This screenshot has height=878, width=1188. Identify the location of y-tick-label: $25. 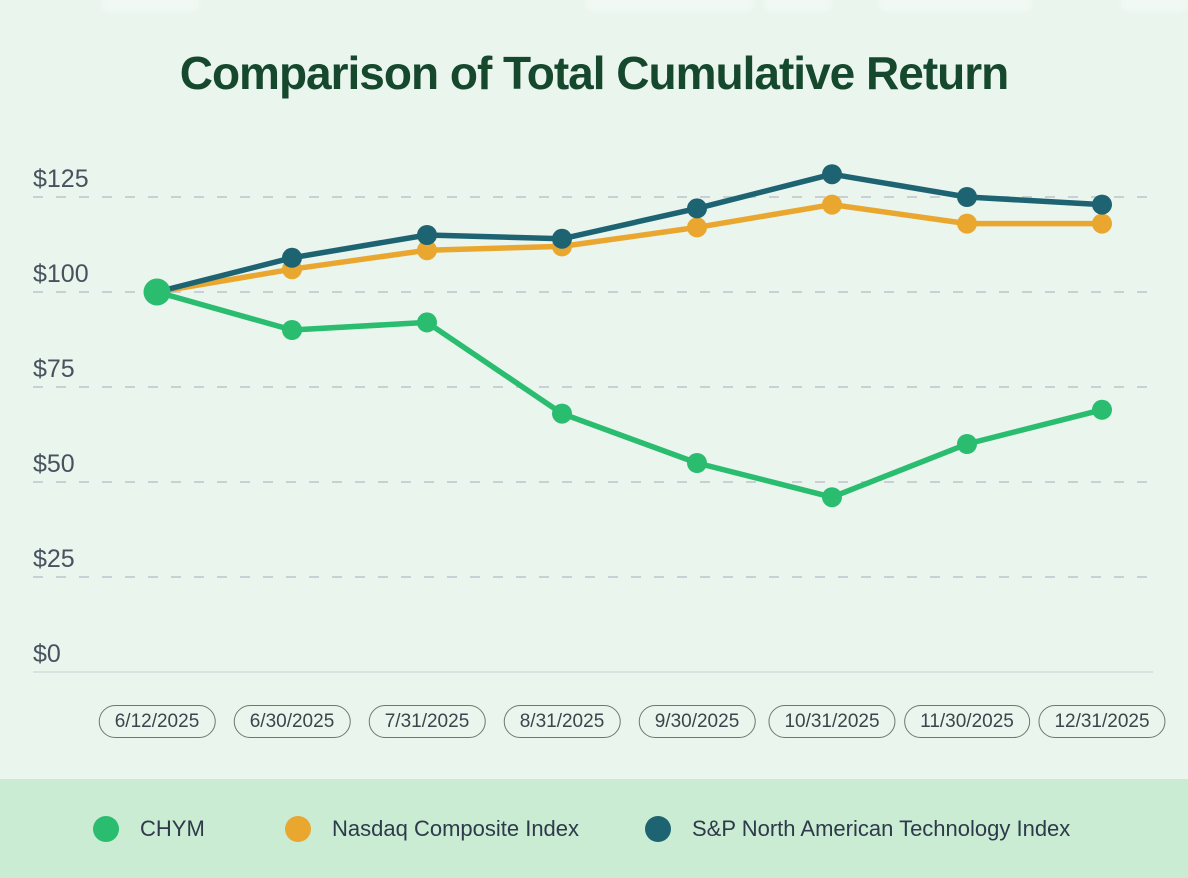
(54, 559).